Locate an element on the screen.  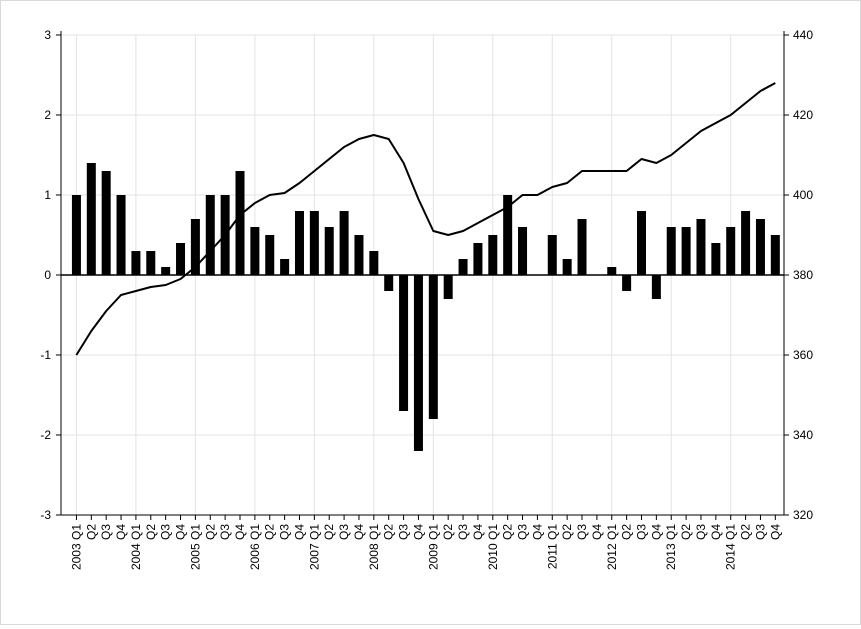
left-tick-label: 1 is located at coordinates (47, 195).